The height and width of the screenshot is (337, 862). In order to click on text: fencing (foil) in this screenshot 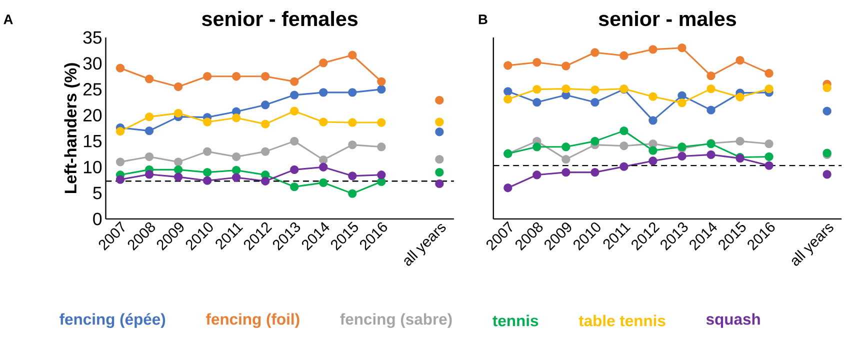, I will do `click(253, 320)`.